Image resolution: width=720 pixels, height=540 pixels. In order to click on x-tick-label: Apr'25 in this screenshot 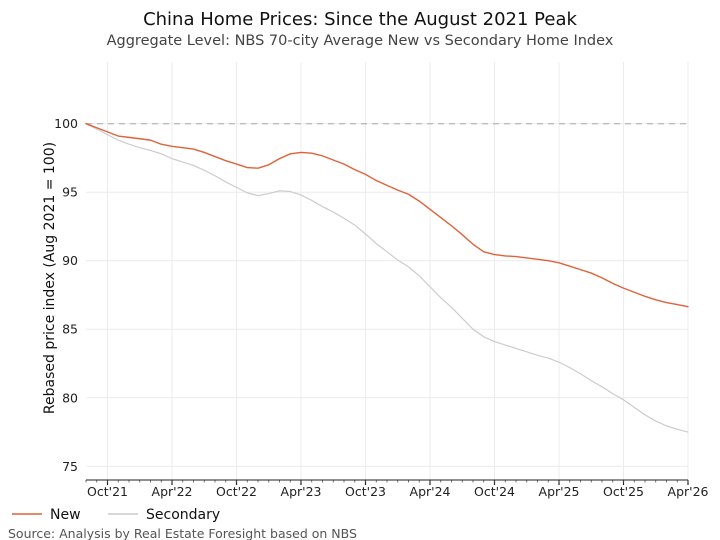, I will do `click(559, 491)`.